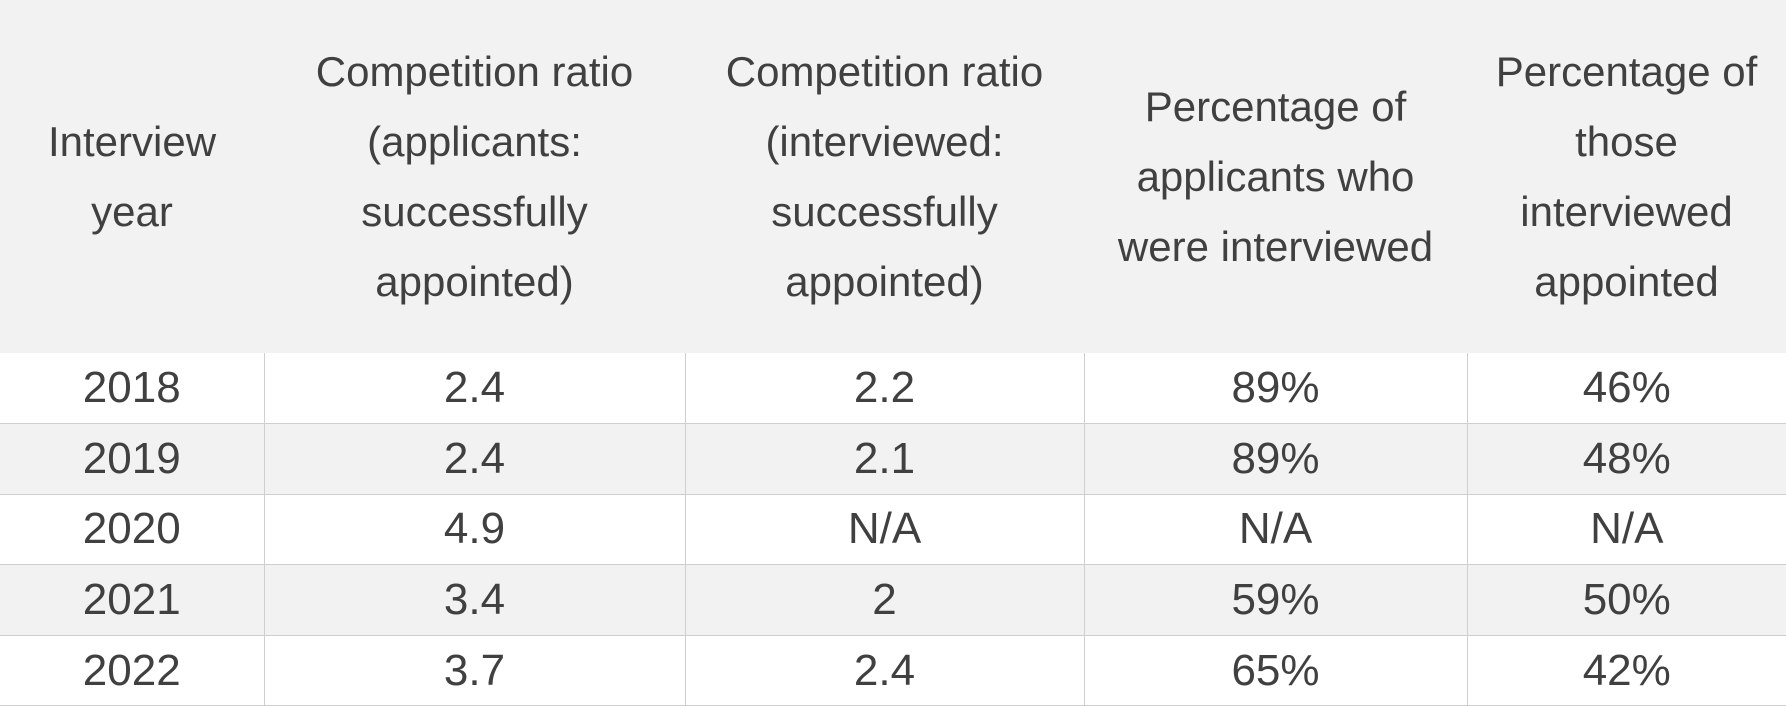 The image size is (1786, 706). I want to click on table-row: 2018 2.4 2.2 89% 46%, so click(893, 389).